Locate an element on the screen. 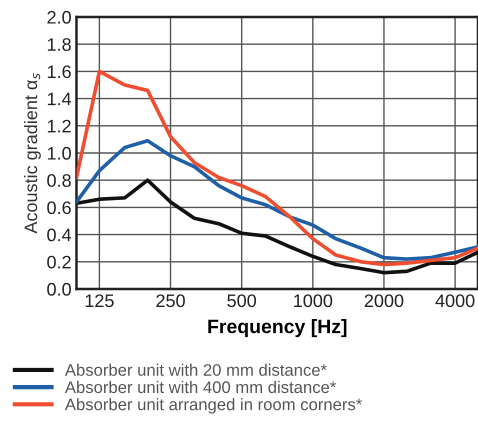 This screenshot has width=478, height=425. y-axis-title: Acoustic gradient α$_{s}$ is located at coordinates (32, 153).